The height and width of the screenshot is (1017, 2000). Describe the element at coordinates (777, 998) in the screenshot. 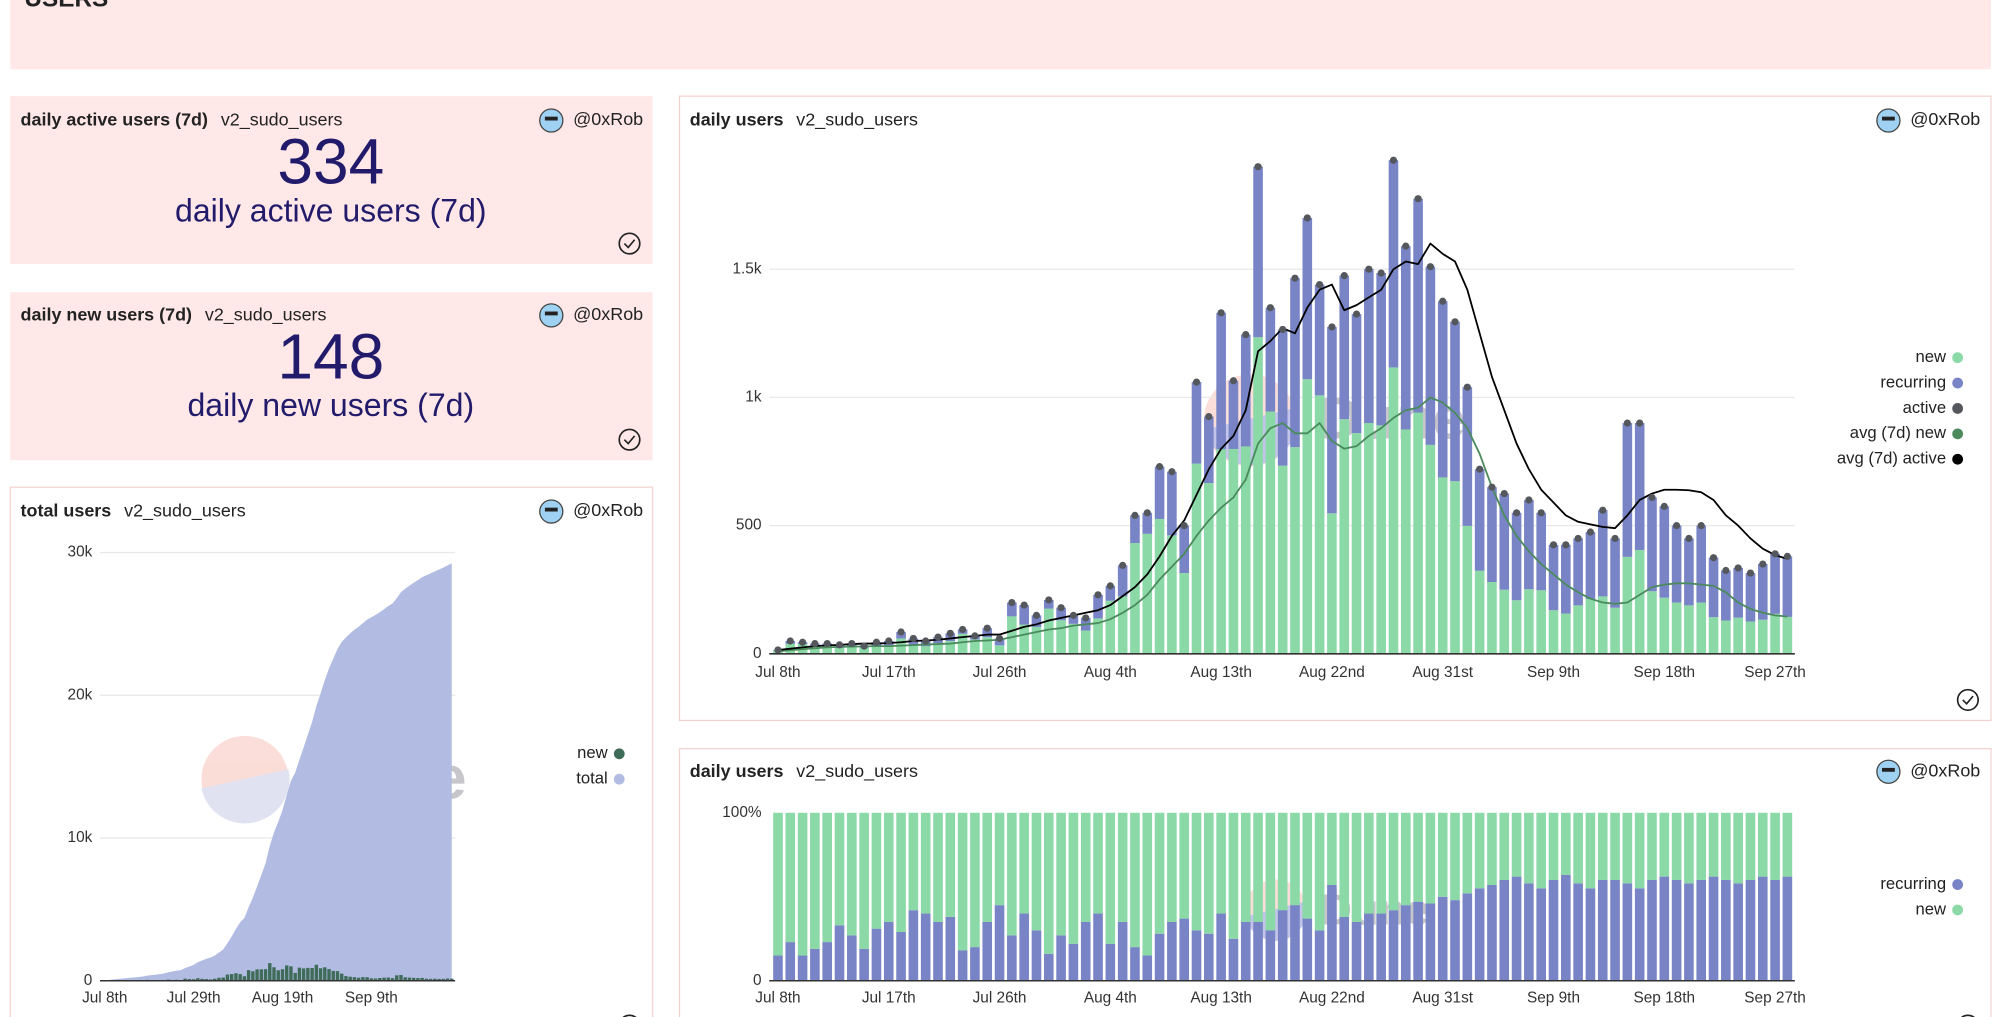

I see `x-tick-label: Jul 8th` at that location.